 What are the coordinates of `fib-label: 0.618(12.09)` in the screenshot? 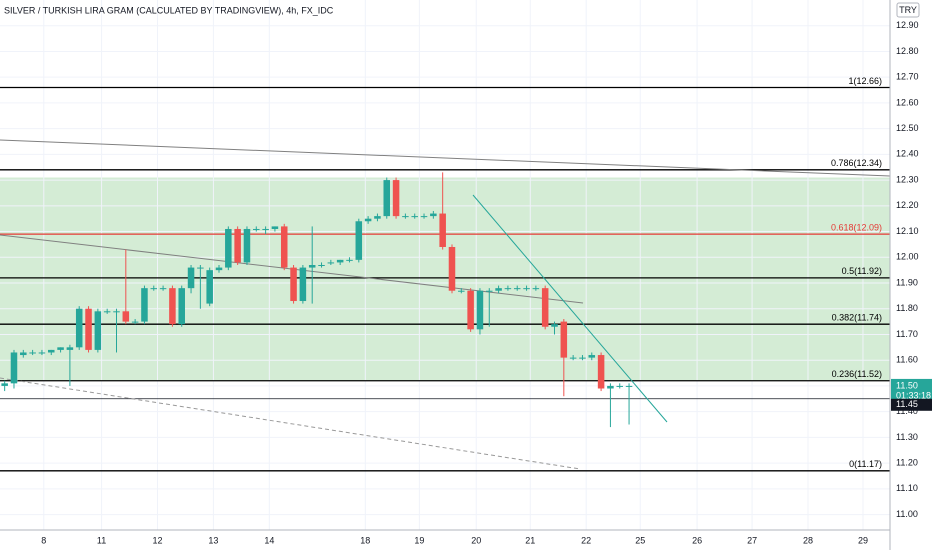 It's located at (856, 228).